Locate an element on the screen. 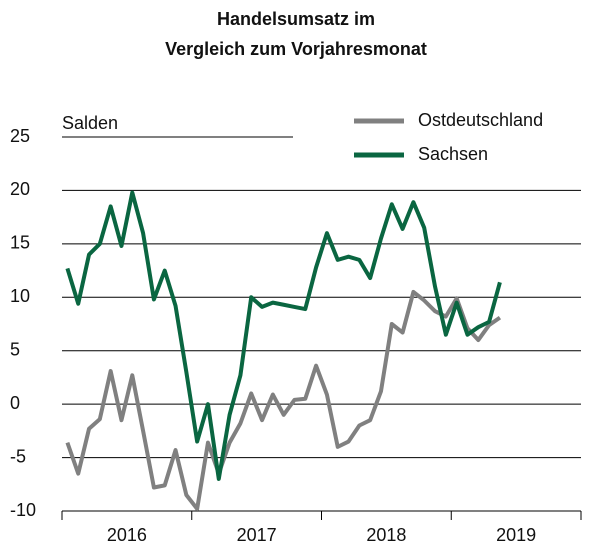 Image resolution: width=593 pixels, height=548 pixels. y-axis-label: Salden is located at coordinates (90, 123).